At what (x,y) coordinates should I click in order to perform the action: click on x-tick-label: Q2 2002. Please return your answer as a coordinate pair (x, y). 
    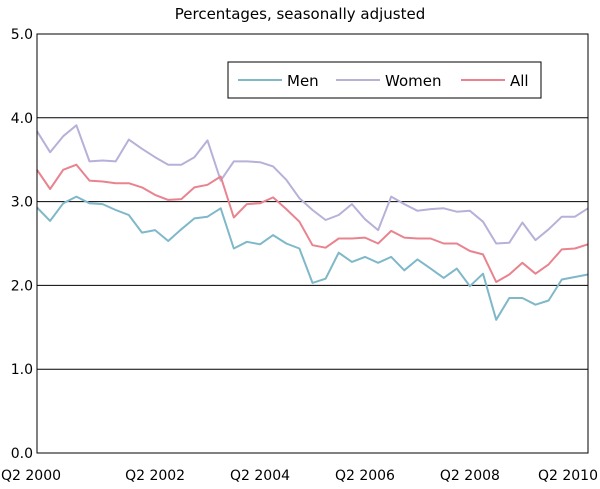
    Looking at the image, I should click on (155, 476).